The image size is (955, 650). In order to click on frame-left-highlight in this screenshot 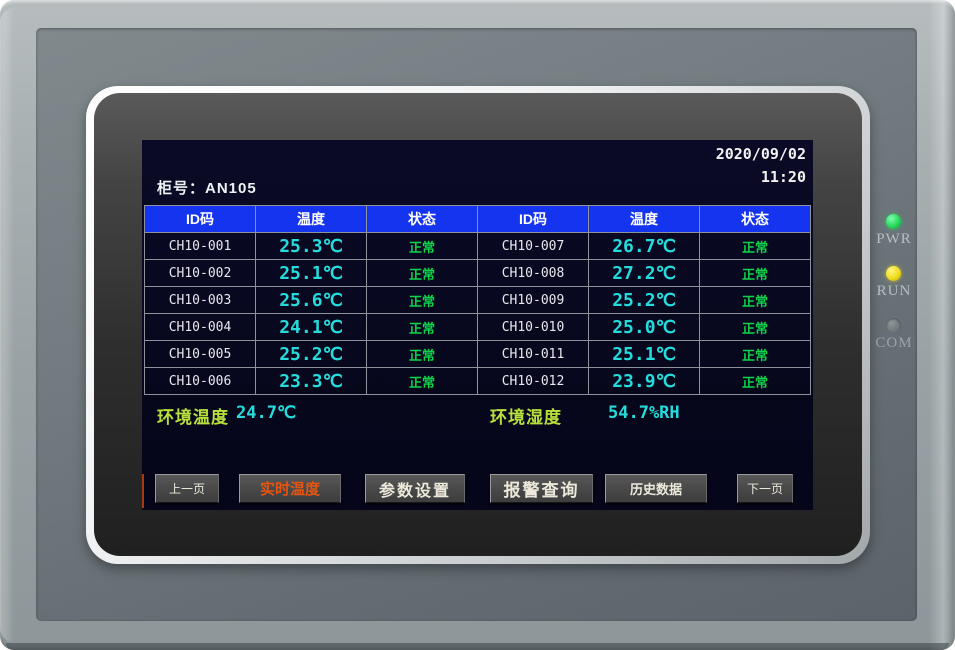, I will do `click(7, 325)`.